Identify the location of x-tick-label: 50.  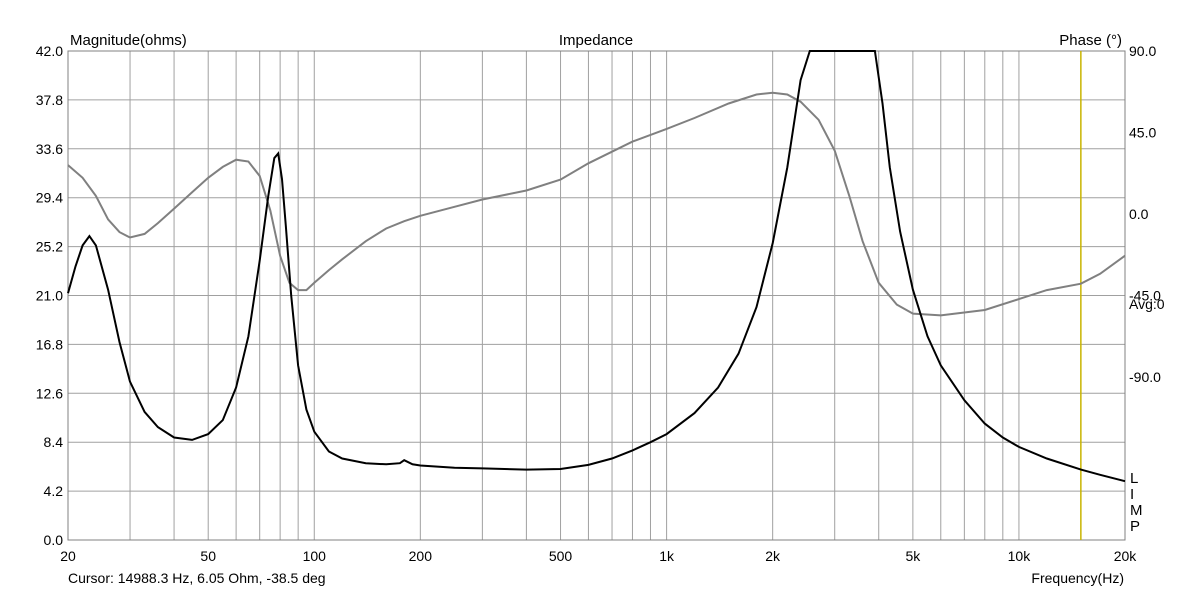
(208, 556).